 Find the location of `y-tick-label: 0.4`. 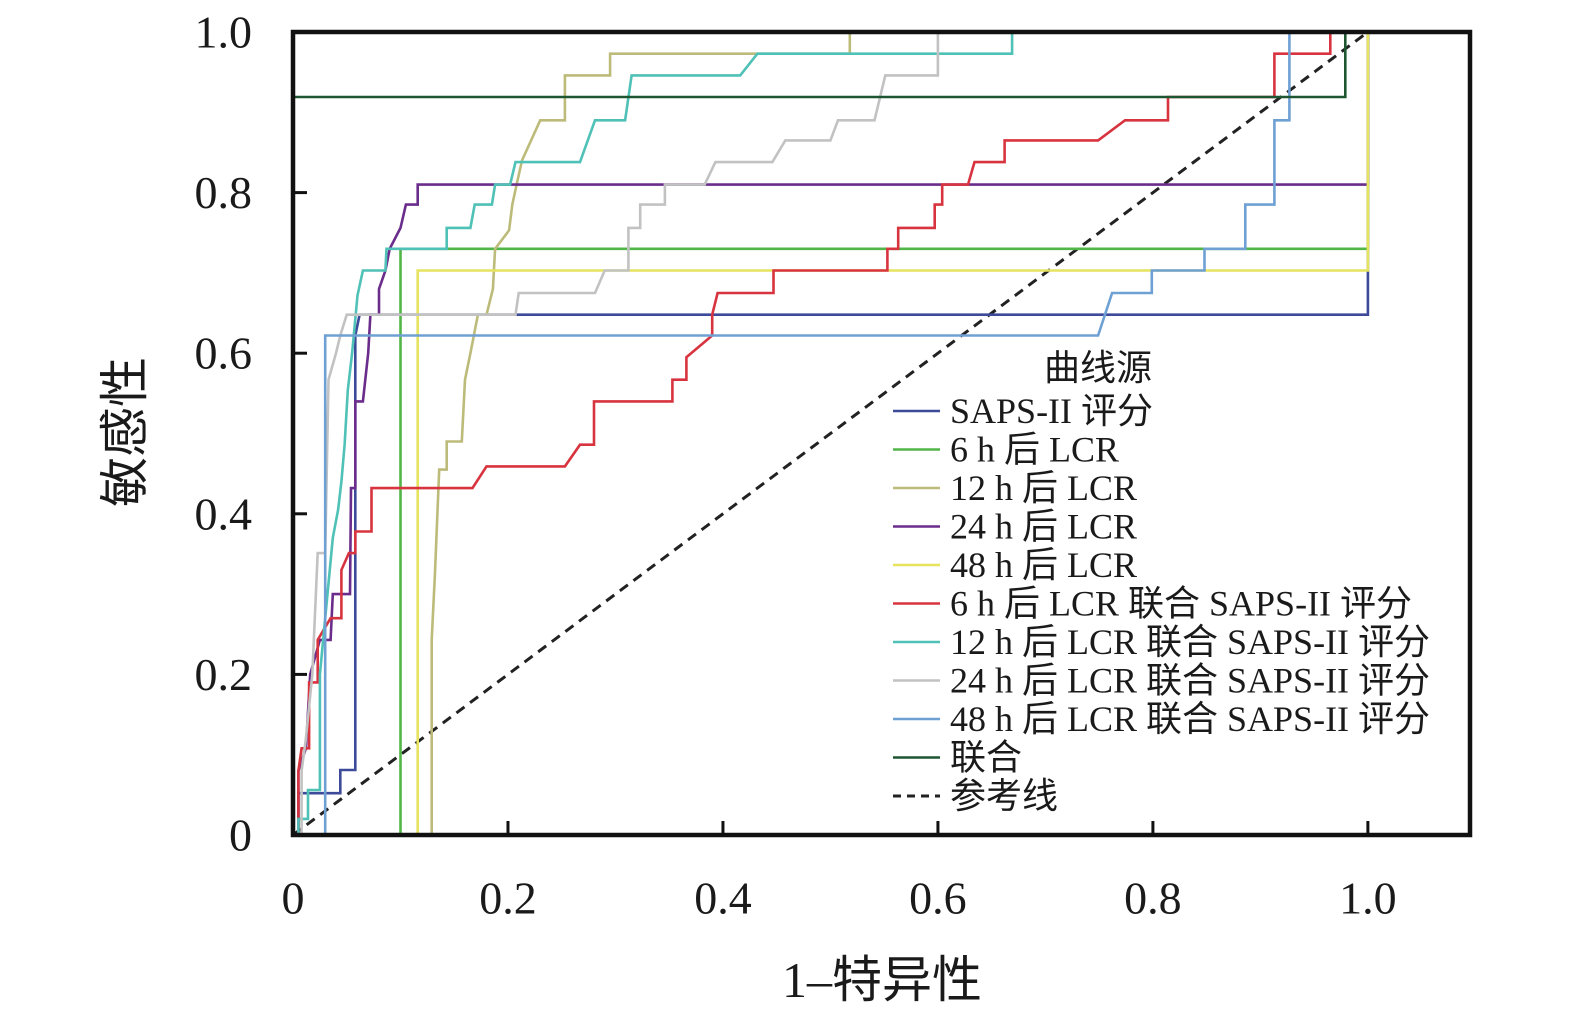

y-tick-label: 0.4 is located at coordinates (224, 513).